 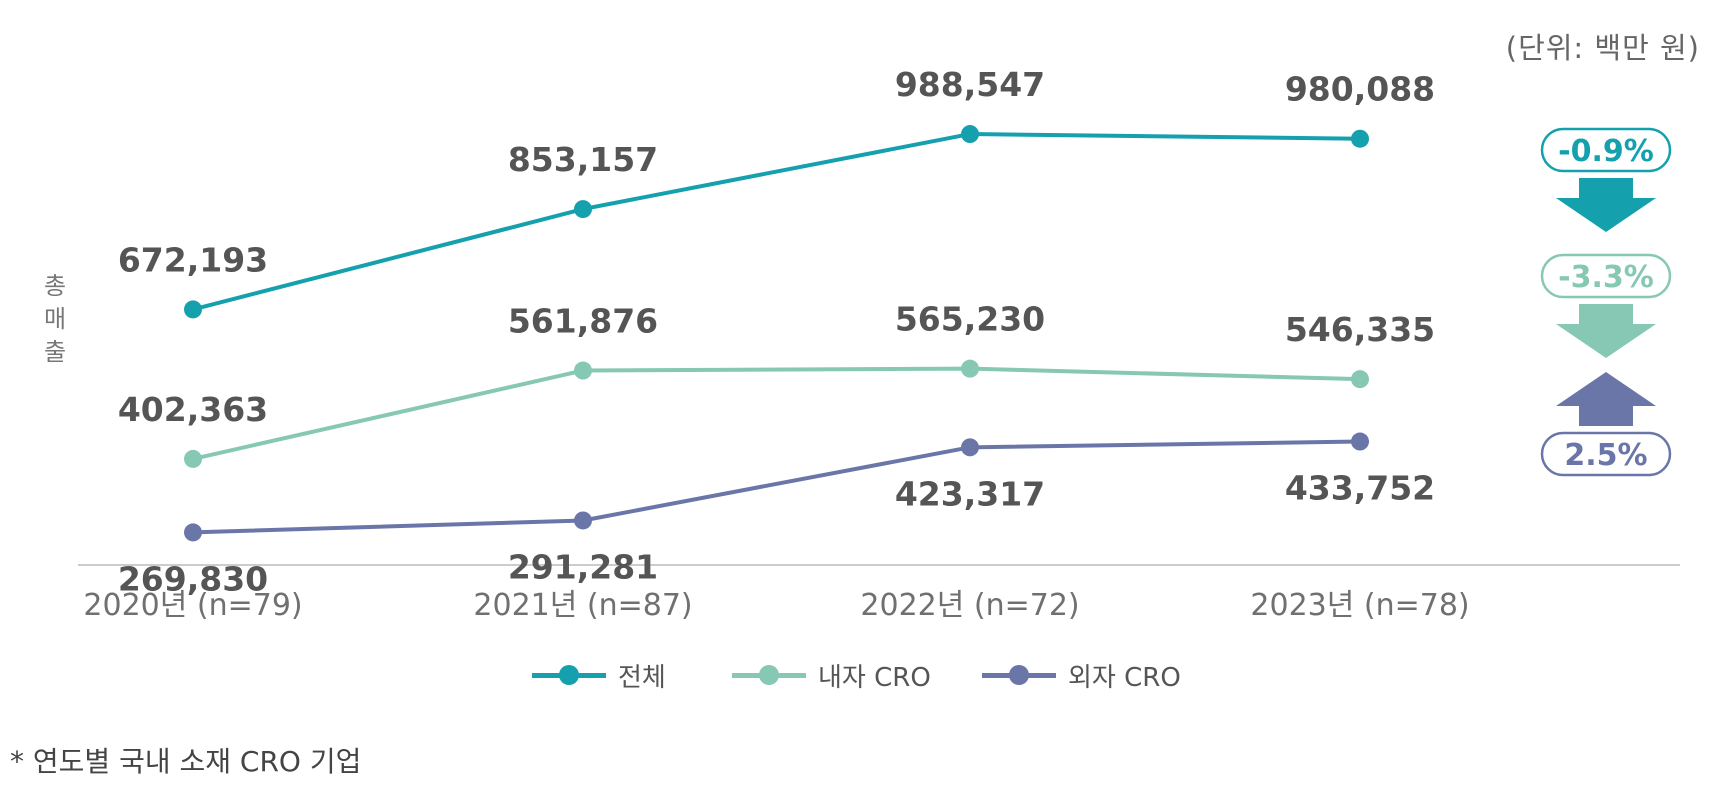 I want to click on change-badge-label: -0.9%, so click(x=1606, y=151).